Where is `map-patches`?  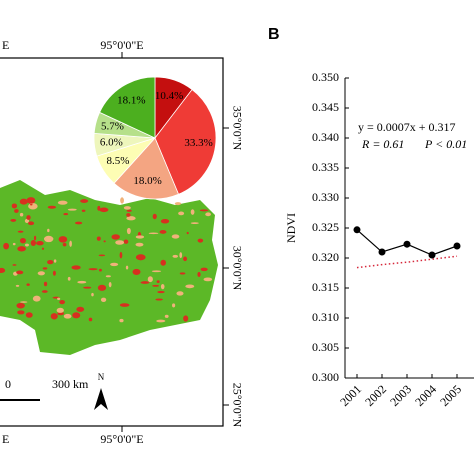 map-patches is located at coordinates (106, 260).